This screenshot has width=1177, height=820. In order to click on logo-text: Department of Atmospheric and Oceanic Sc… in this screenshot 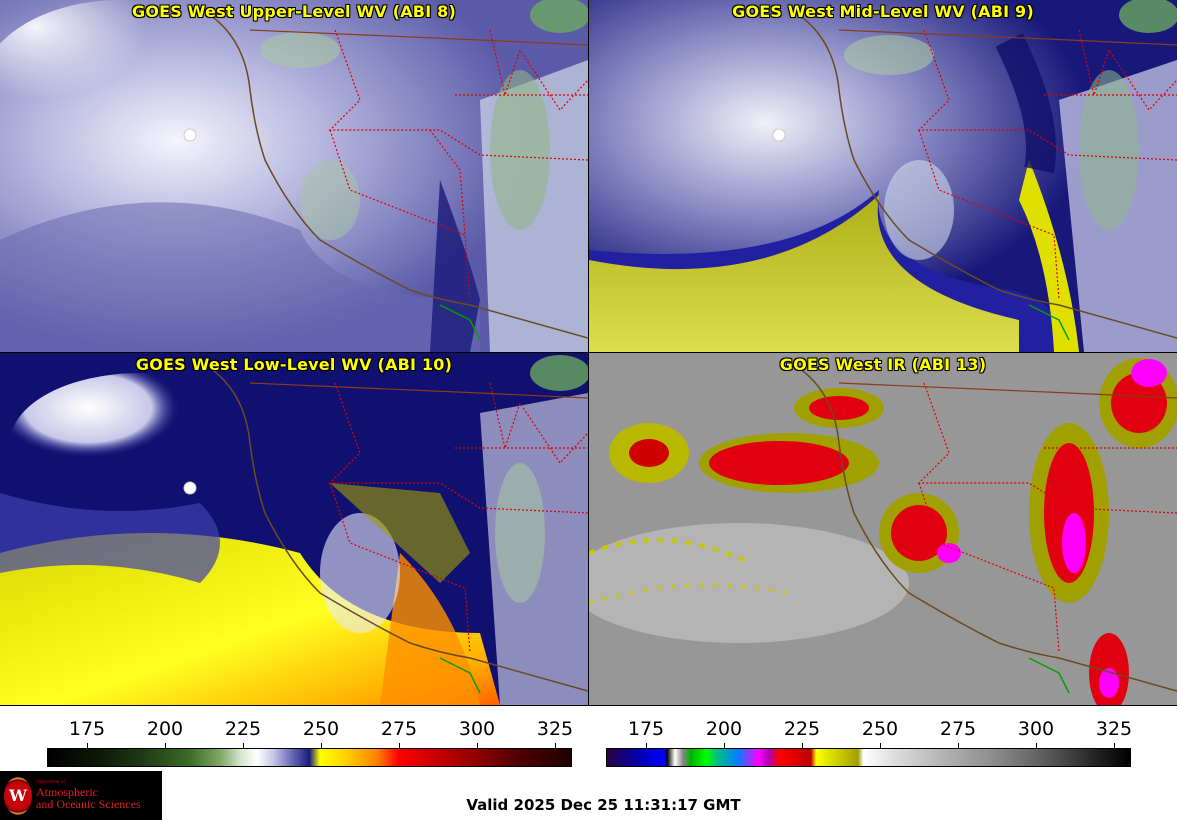, I will do `click(88, 795)`.